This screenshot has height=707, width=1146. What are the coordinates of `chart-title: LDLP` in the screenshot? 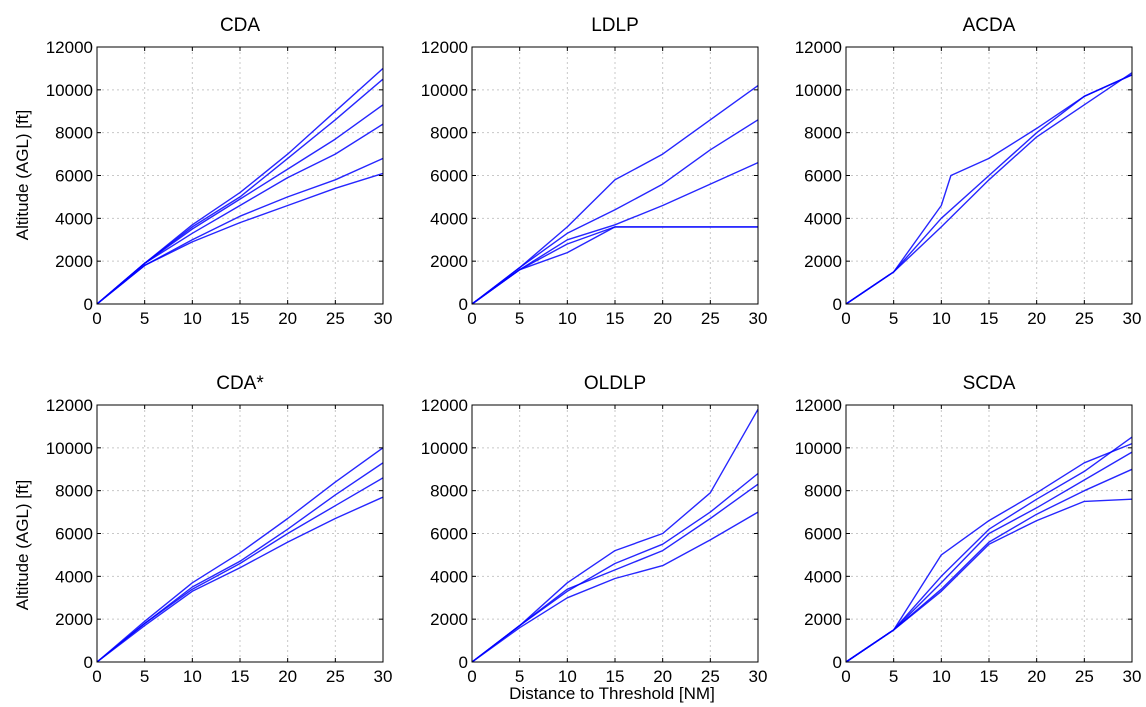 It's located at (615, 25).